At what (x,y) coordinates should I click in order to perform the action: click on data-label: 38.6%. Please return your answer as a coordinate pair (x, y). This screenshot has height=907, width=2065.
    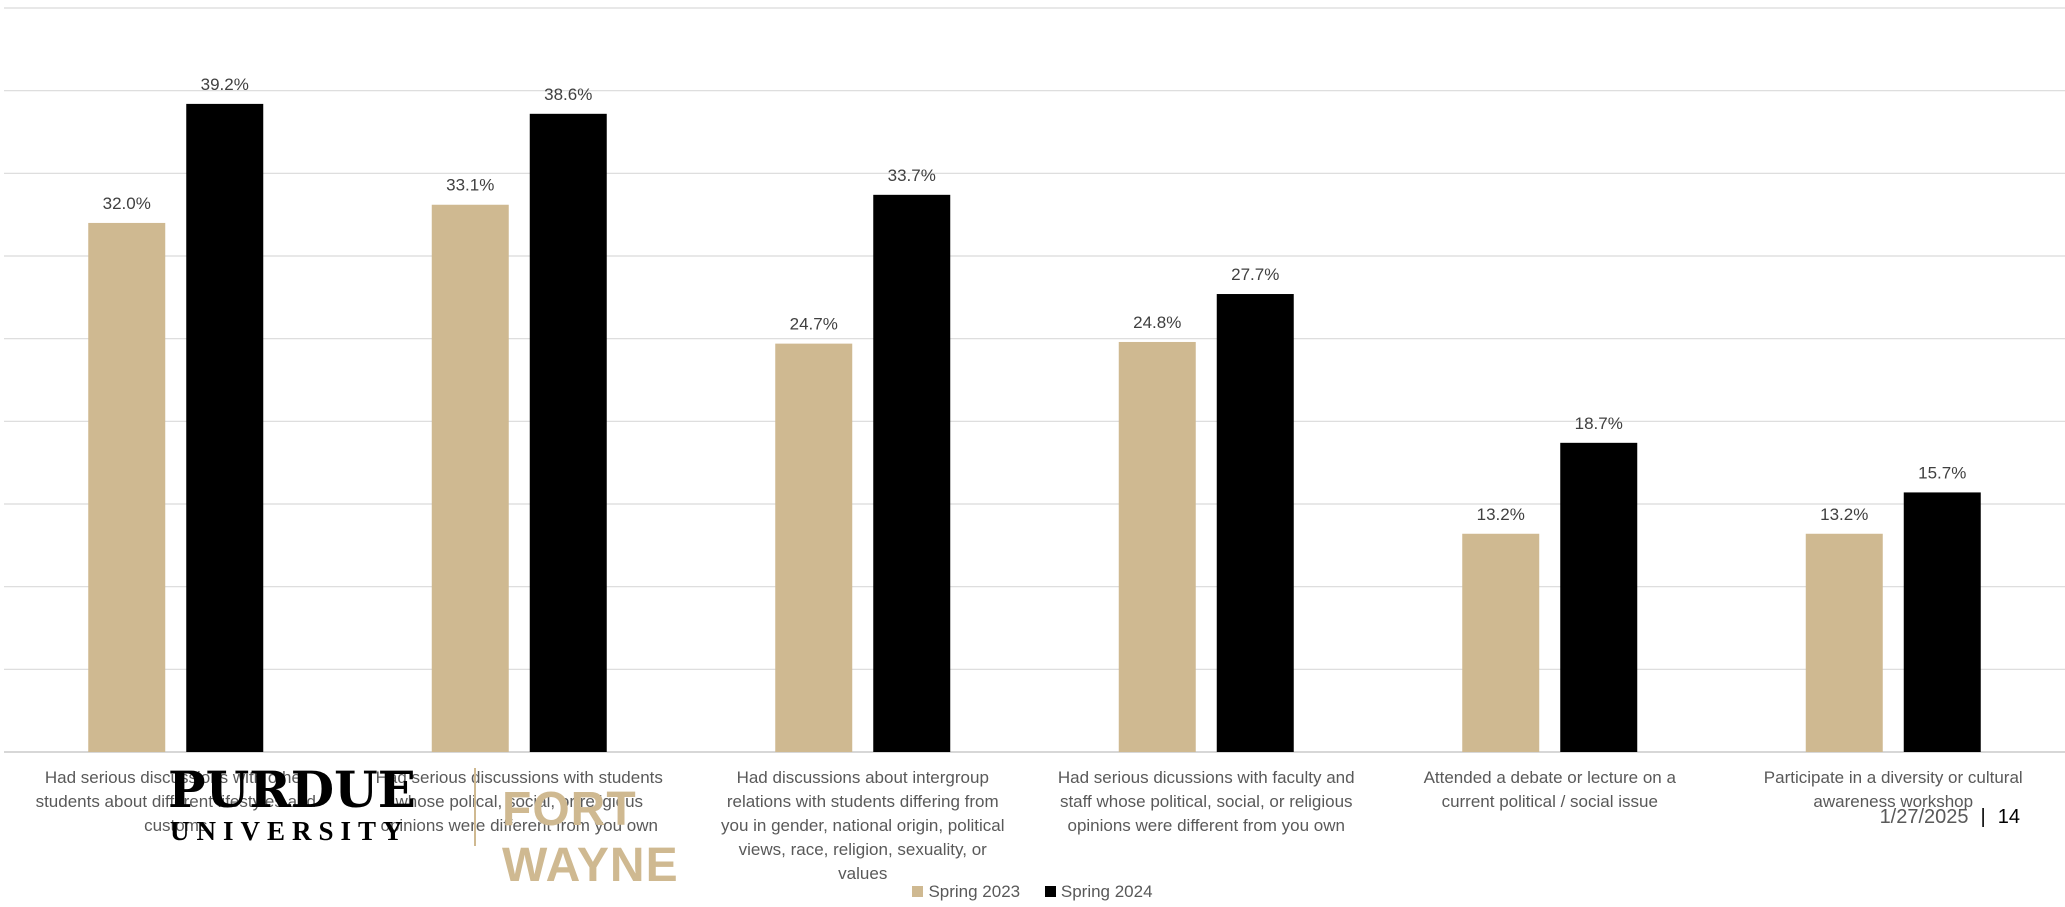
    Looking at the image, I should click on (568, 94).